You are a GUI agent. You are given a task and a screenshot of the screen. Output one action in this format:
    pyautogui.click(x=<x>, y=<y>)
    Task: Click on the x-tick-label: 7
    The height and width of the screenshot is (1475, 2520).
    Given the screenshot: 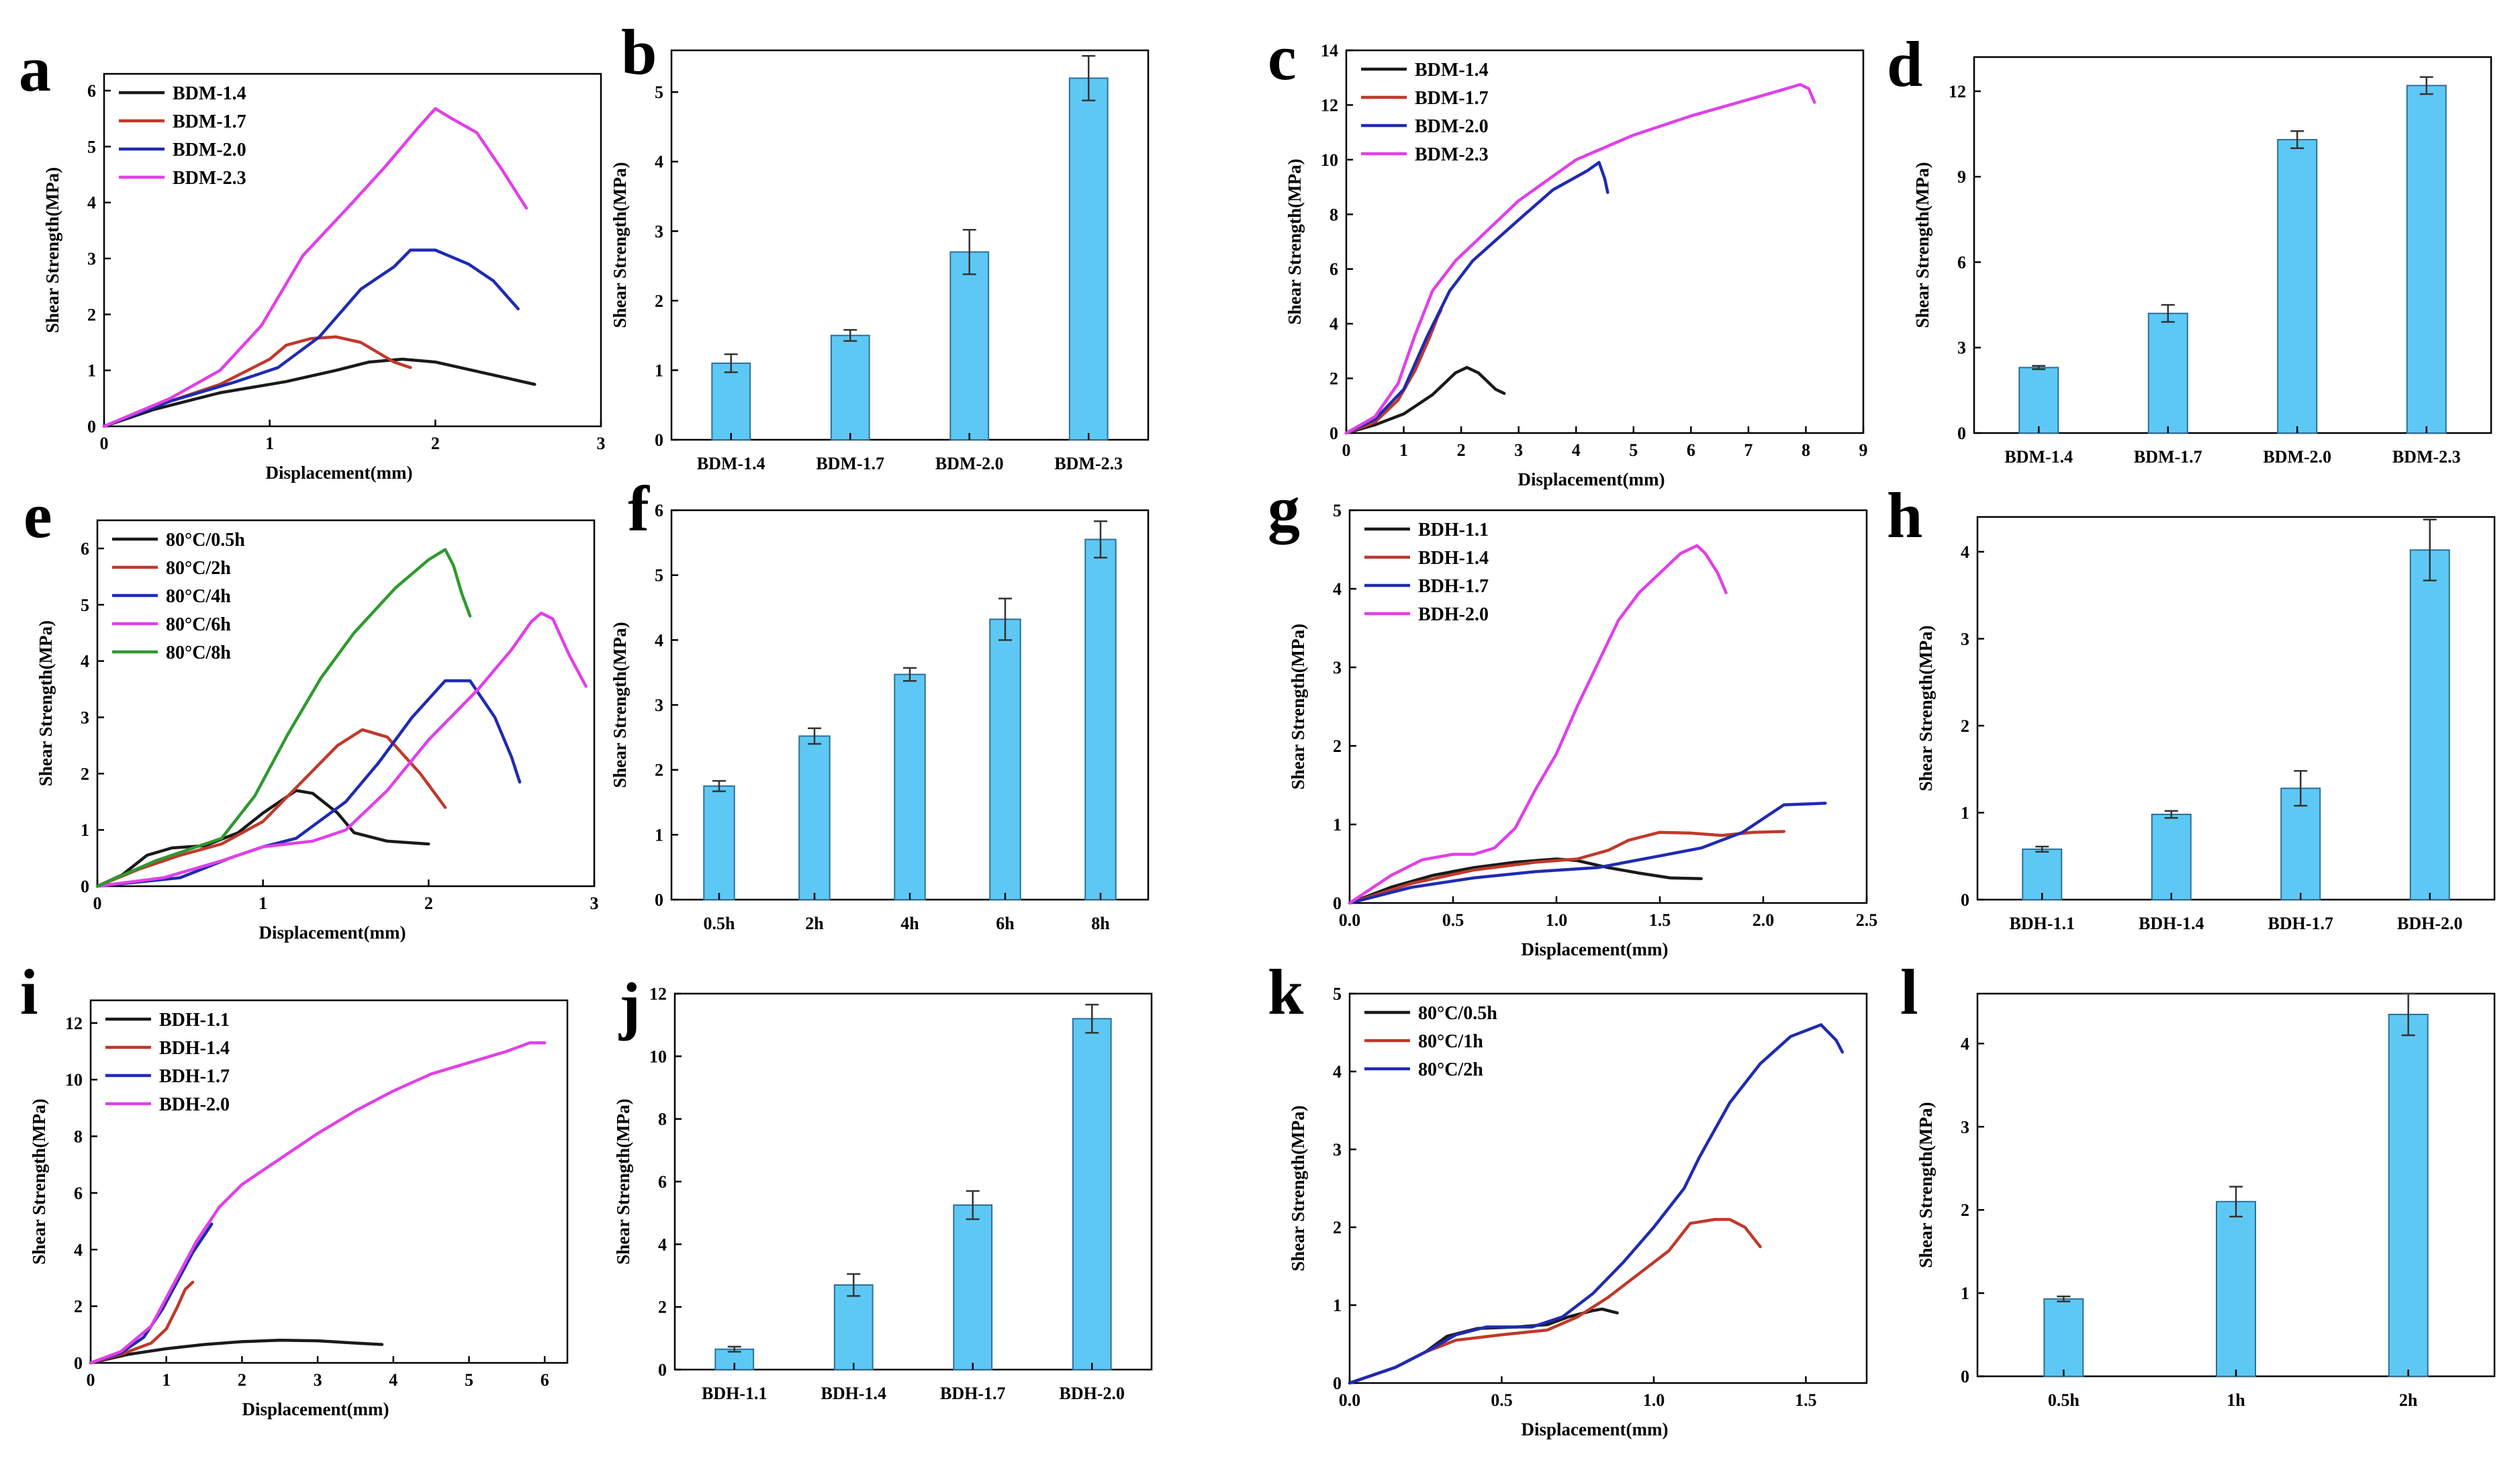 What is the action you would take?
    pyautogui.click(x=1749, y=450)
    